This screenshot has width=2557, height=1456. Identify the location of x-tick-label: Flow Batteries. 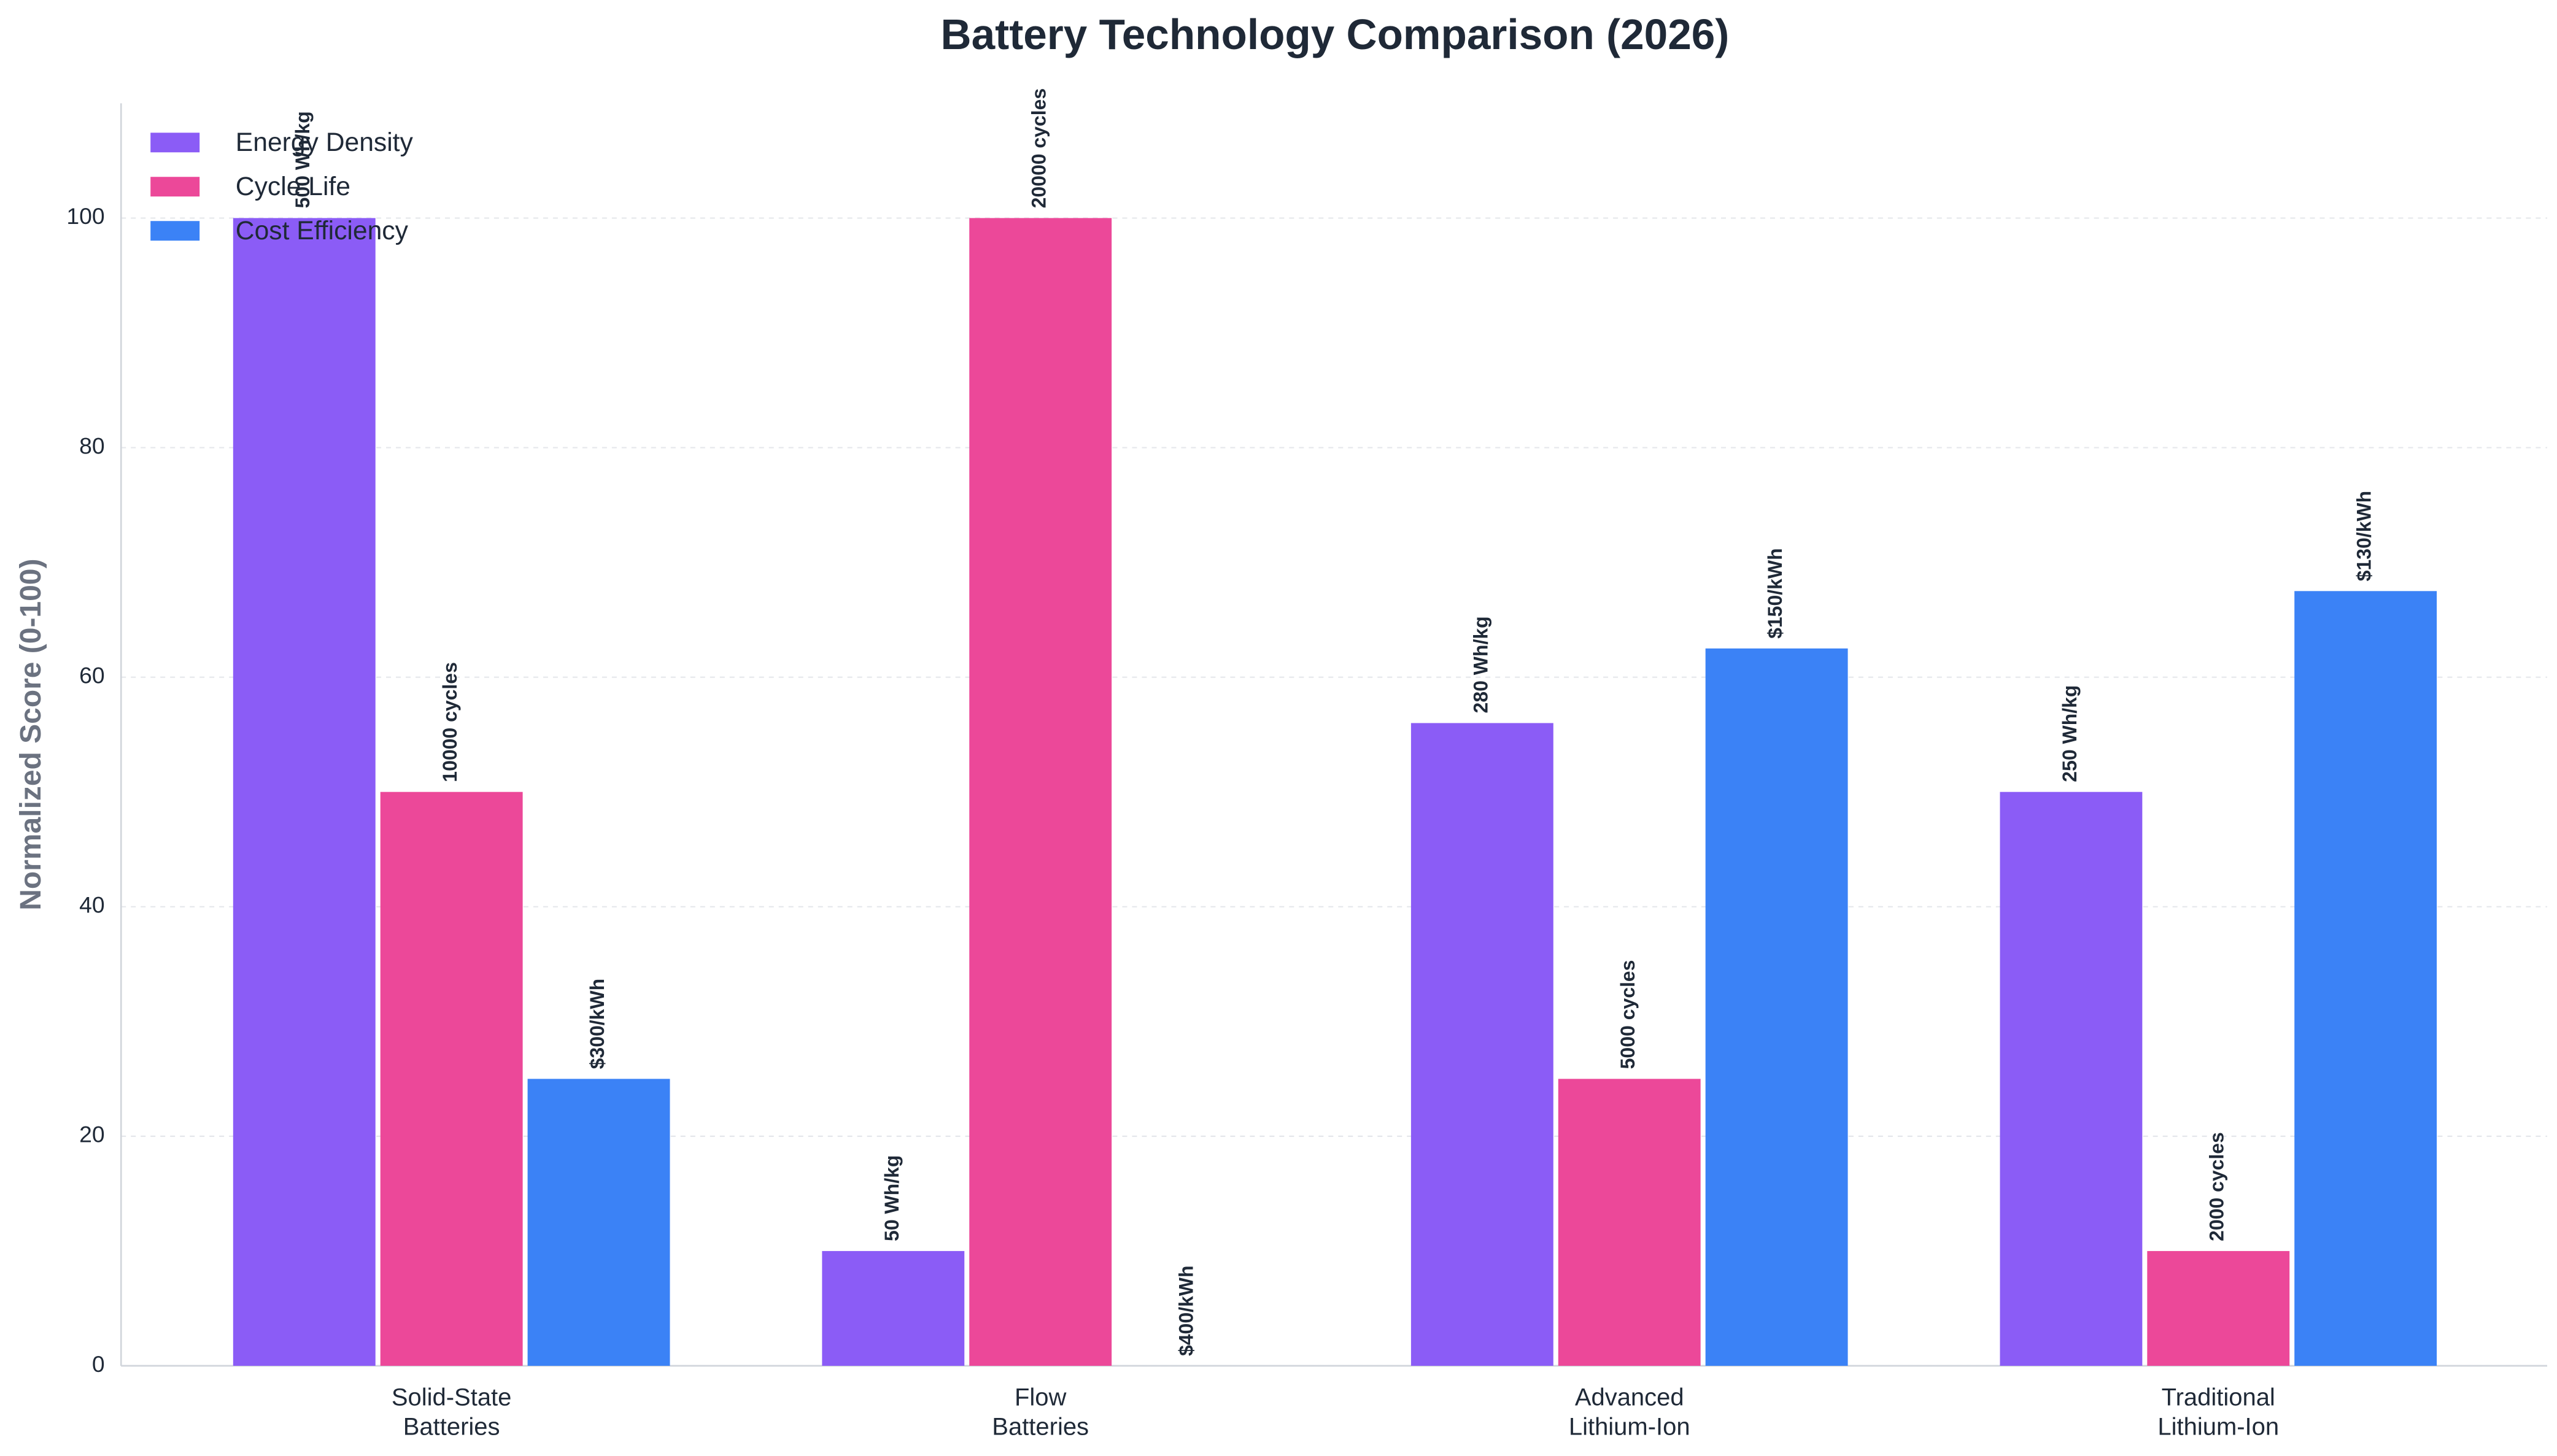
(1040, 1412).